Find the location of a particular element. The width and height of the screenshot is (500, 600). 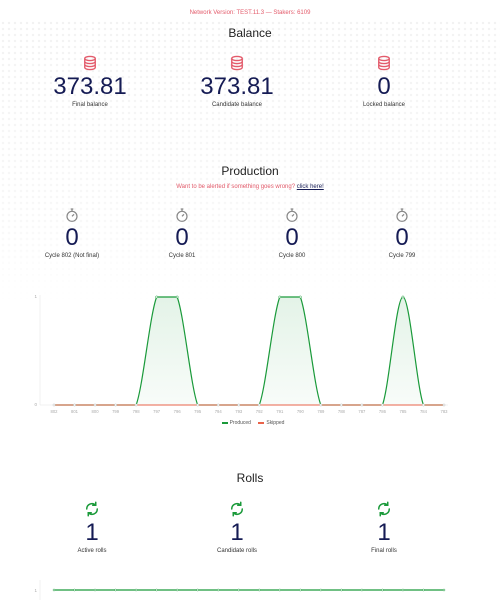

cycle-801-value: 0 is located at coordinates (182, 237).